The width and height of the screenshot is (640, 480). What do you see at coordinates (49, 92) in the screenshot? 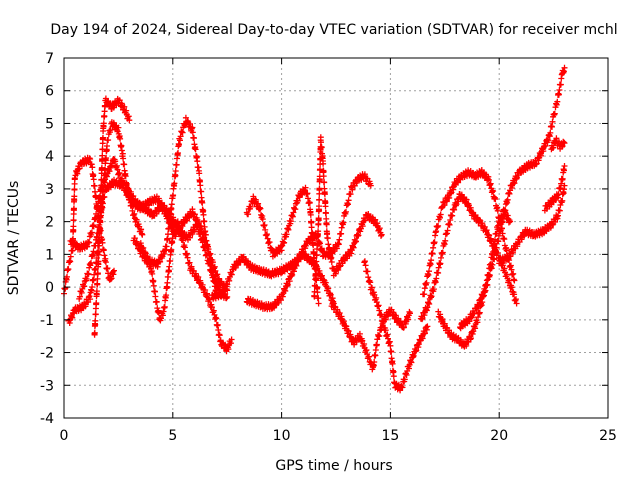
I see `y-tick-label: 6` at bounding box center [49, 92].